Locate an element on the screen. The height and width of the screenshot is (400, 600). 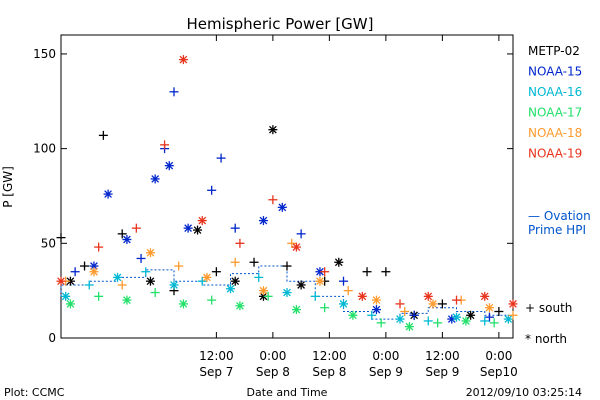
ovation-hpi-line is located at coordinates (286, 292).